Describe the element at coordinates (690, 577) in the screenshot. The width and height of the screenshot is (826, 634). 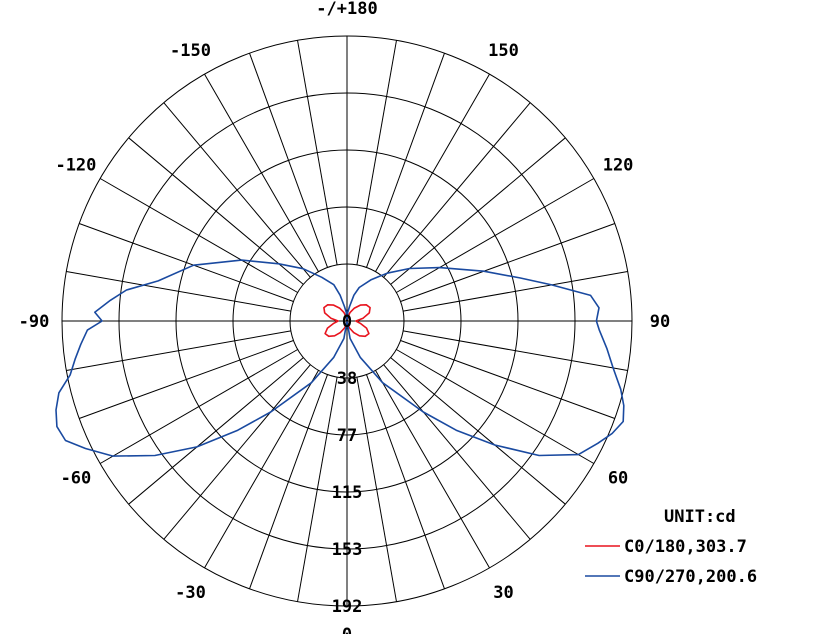
I see `legend-label-c90: C90/270,200.6` at that location.